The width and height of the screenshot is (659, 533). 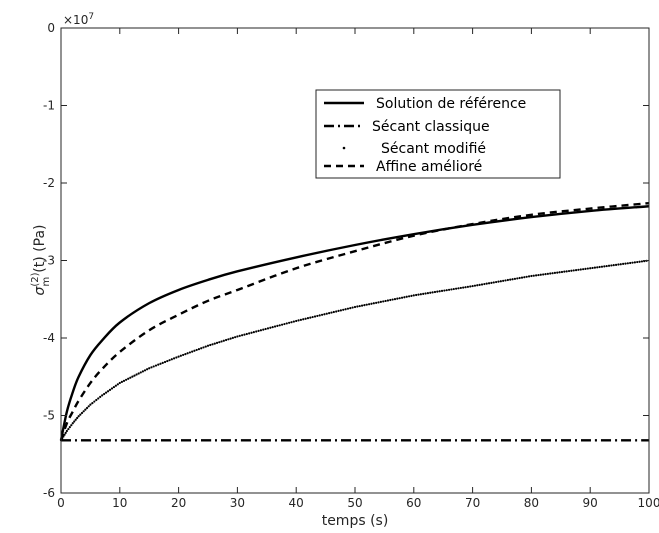 I want to click on exponent-label: ×107, so click(x=78, y=19).